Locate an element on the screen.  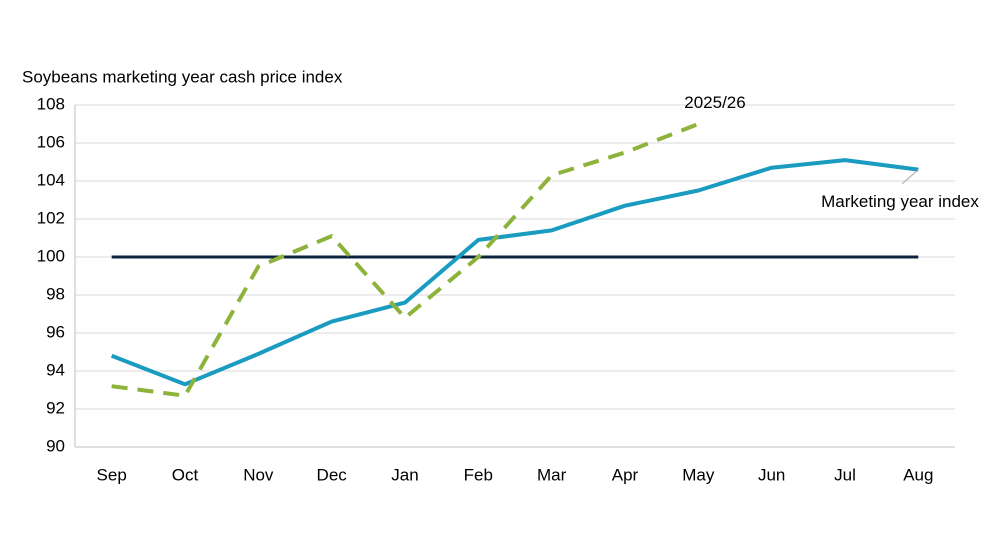
y-tick-label: 98 is located at coordinates (55, 293).